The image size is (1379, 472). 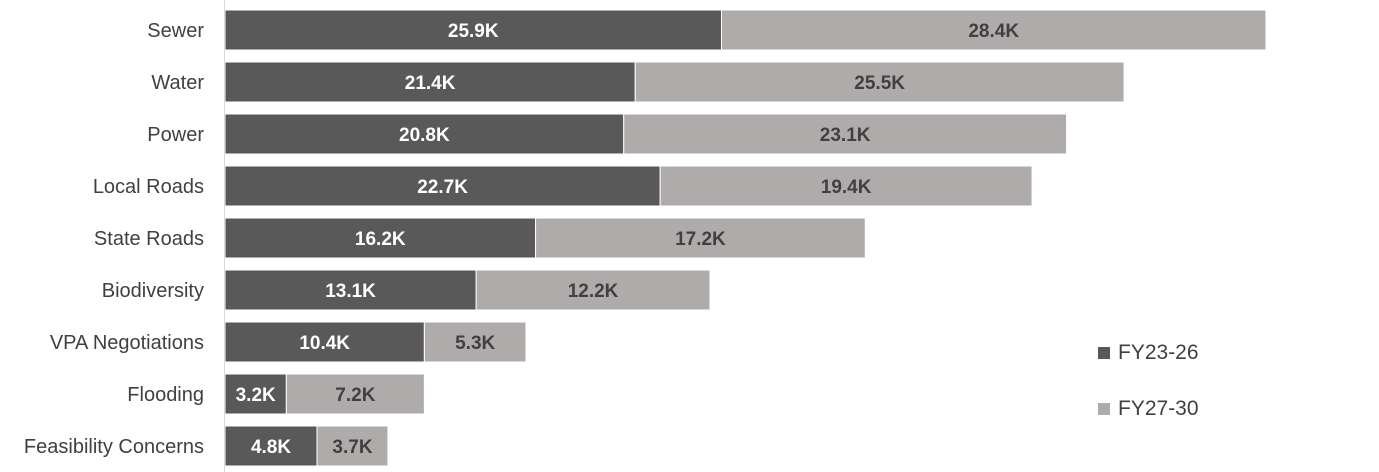 I want to click on data-label: 23.1K, so click(x=845, y=135).